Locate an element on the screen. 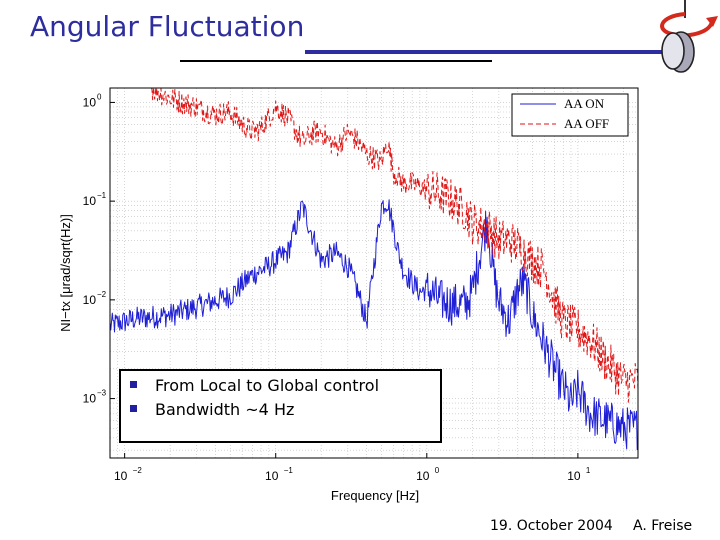  slide-title: Angular Fluctuation is located at coordinates (167, 26).